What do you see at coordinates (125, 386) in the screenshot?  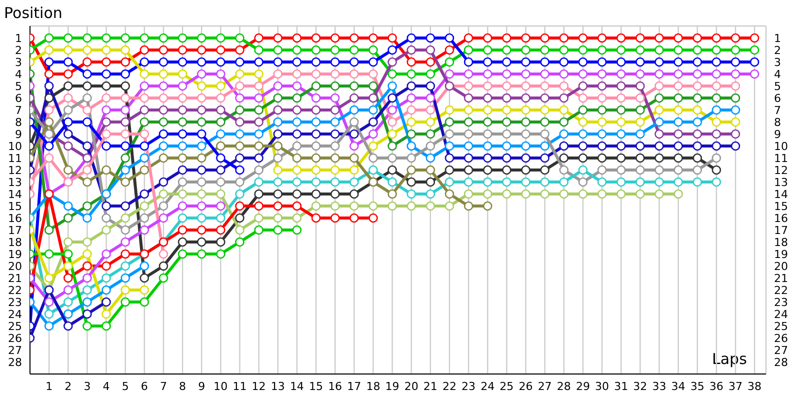 I see `x-tick-label: 5` at bounding box center [125, 386].